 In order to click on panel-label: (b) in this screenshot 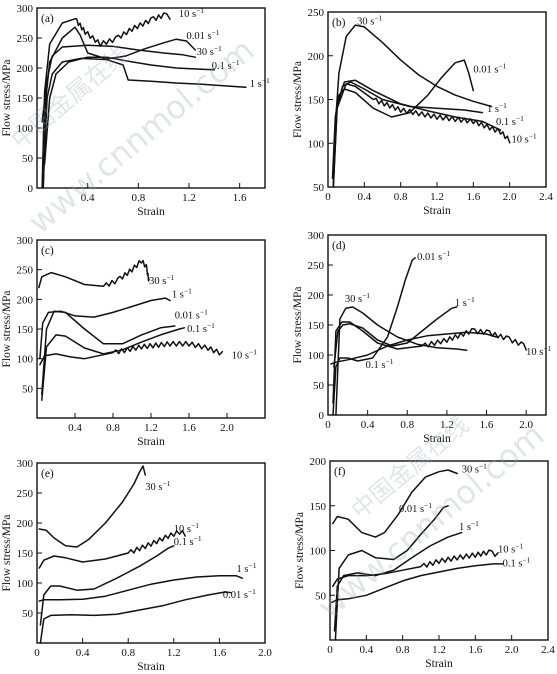, I will do `click(339, 23)`.